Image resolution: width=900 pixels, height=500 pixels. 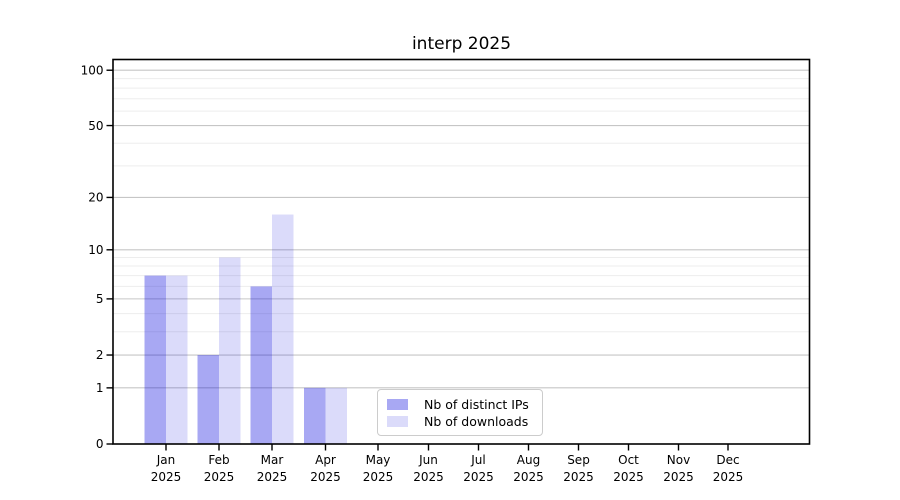 I want to click on y-tick-label: 50, so click(x=95, y=126).